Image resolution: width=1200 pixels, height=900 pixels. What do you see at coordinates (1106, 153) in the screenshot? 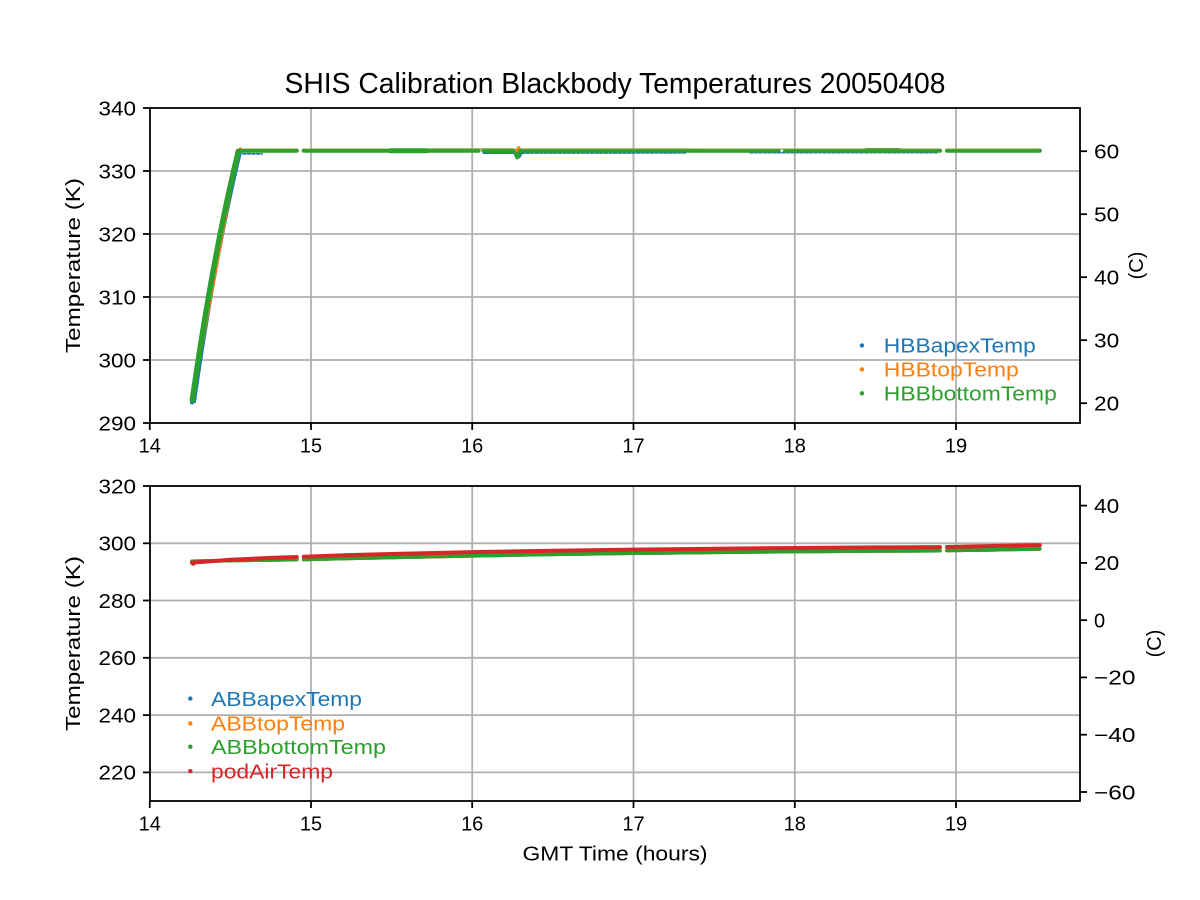
I see `svg-text: 60` at bounding box center [1106, 153].